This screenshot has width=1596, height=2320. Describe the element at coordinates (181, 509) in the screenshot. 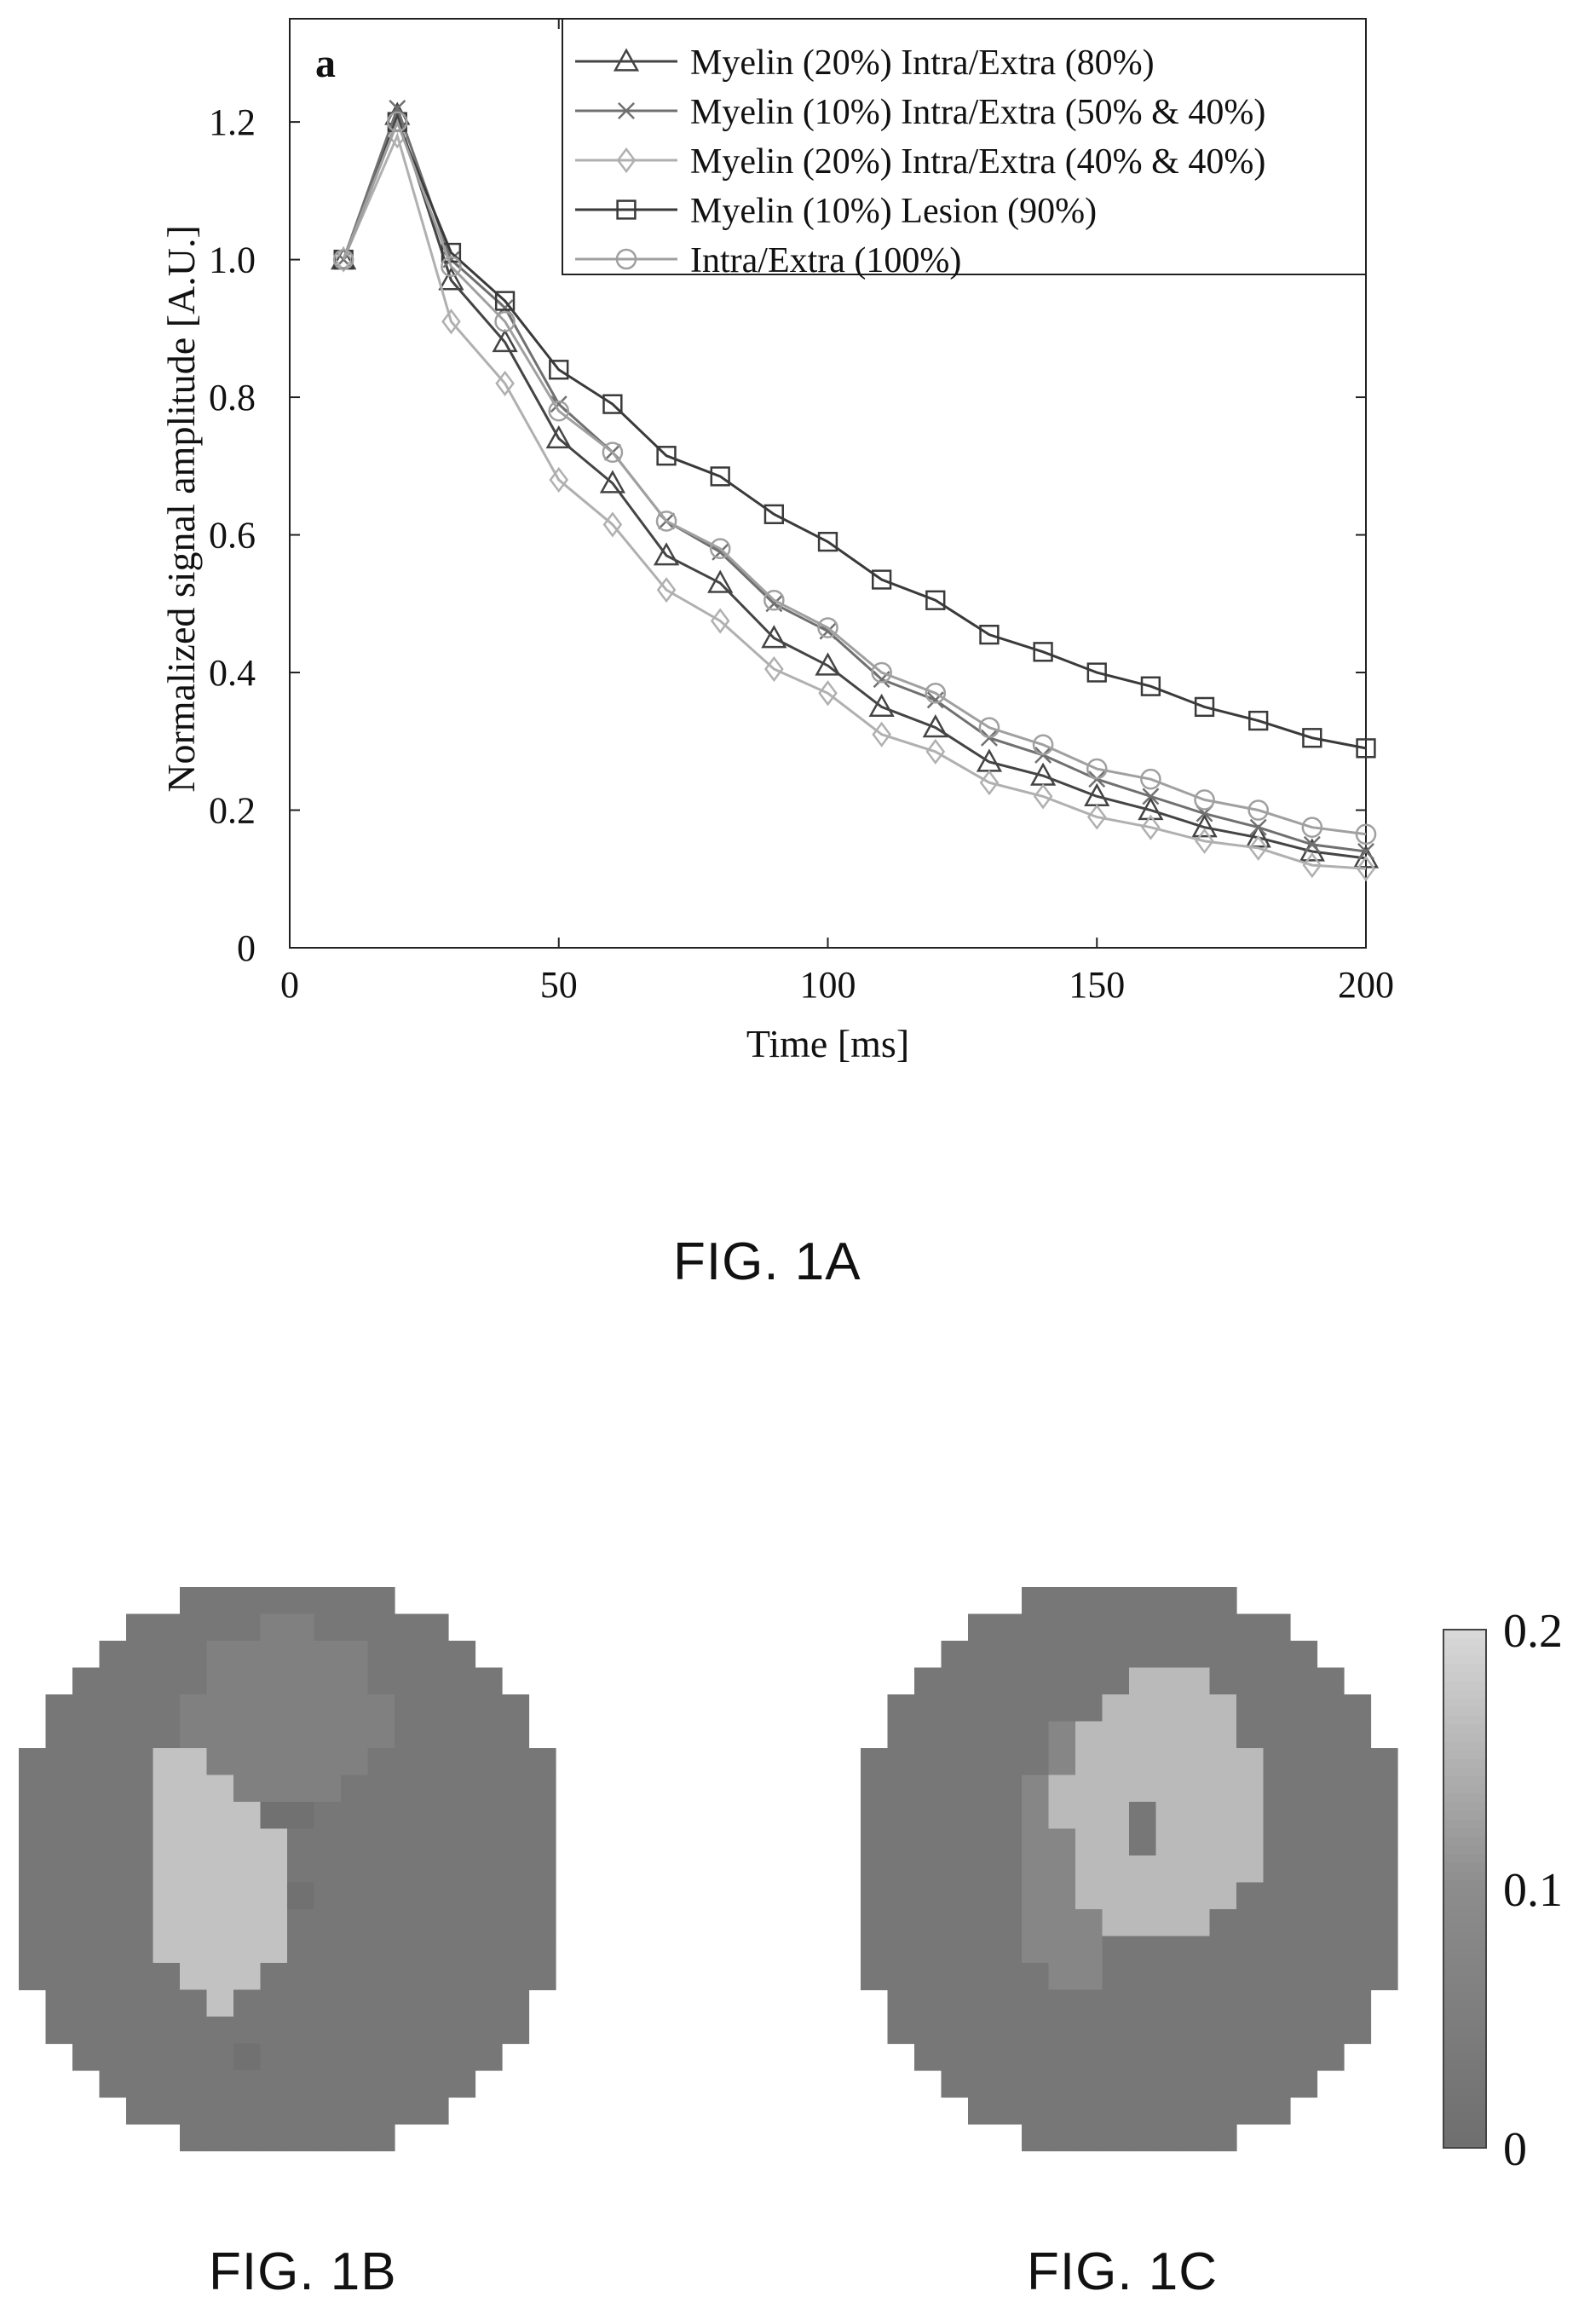

I see `y-axis-label: Normalized signal amplitude [A.U.]` at that location.